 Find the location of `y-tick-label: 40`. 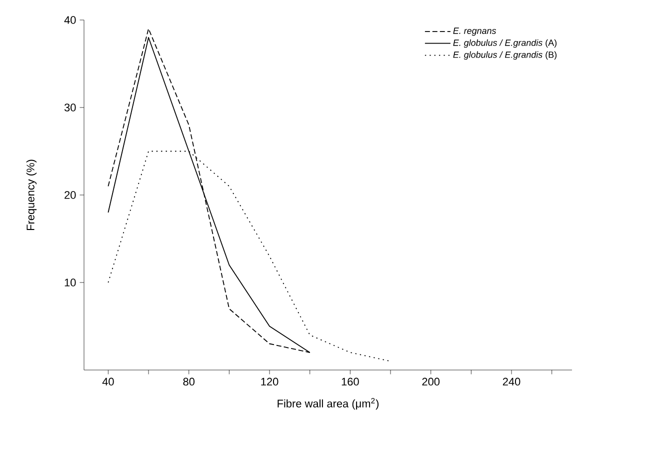

y-tick-label: 40 is located at coordinates (70, 20).